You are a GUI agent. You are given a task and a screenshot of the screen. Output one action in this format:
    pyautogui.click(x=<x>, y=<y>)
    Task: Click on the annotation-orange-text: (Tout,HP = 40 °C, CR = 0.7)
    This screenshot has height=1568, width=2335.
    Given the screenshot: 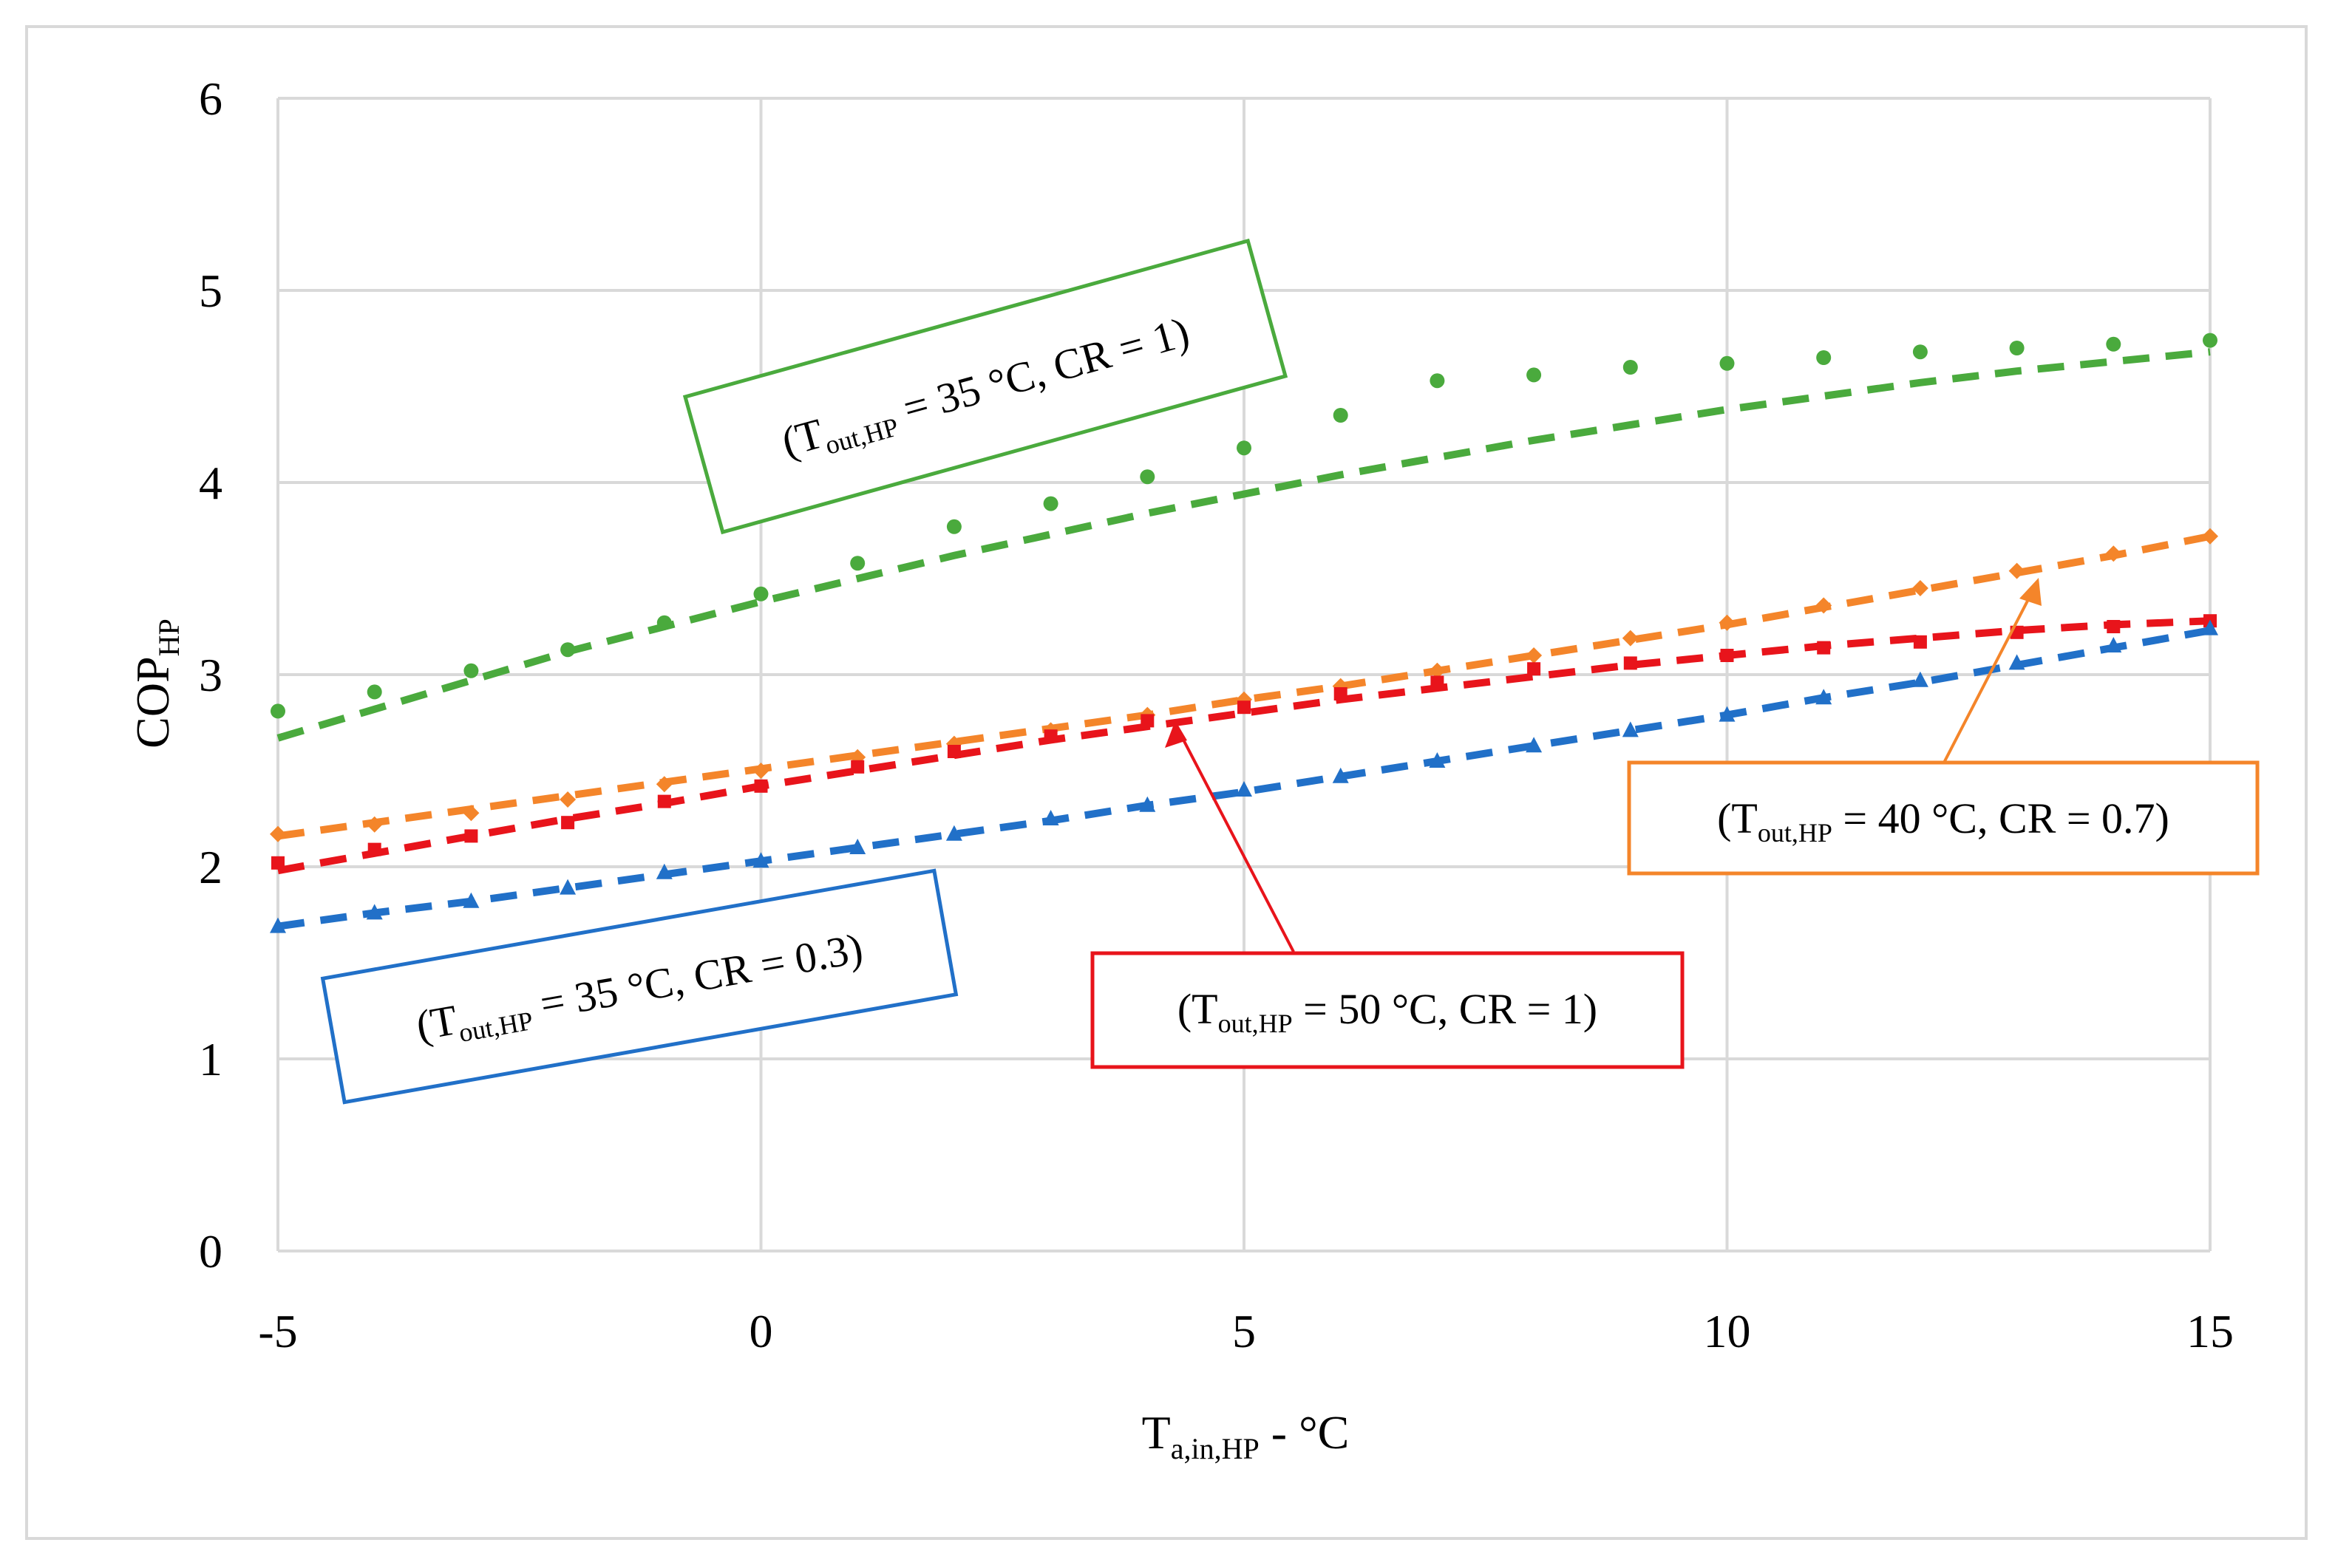 What is the action you would take?
    pyautogui.click(x=1943, y=821)
    